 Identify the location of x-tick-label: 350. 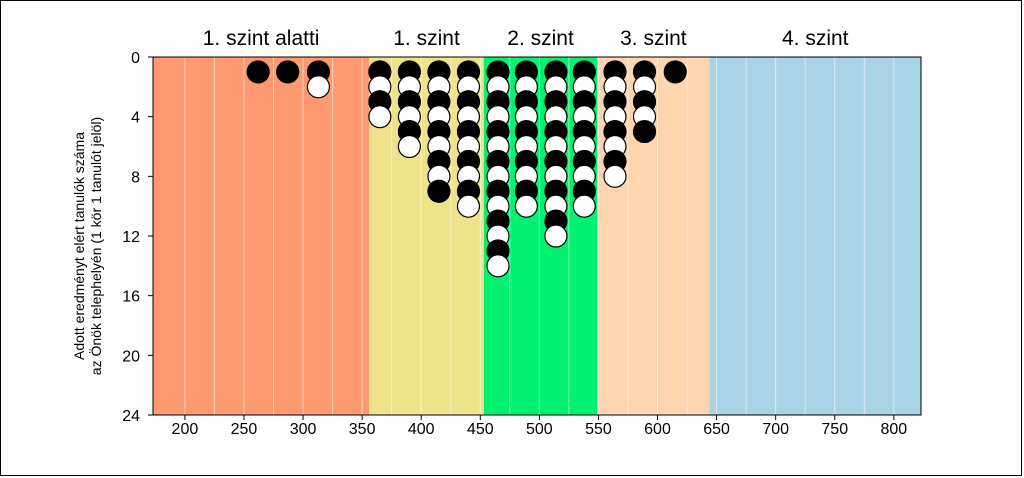
(362, 429).